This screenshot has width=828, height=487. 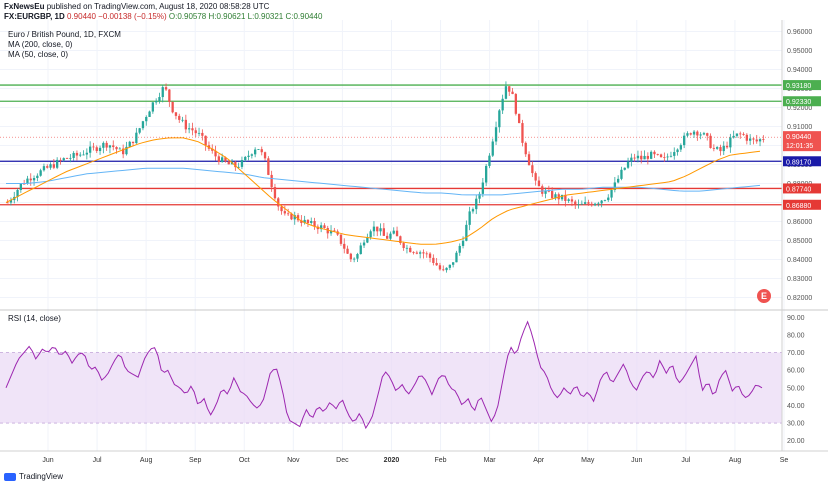 What do you see at coordinates (539, 460) in the screenshot?
I see `time-tick-label: Apr` at bounding box center [539, 460].